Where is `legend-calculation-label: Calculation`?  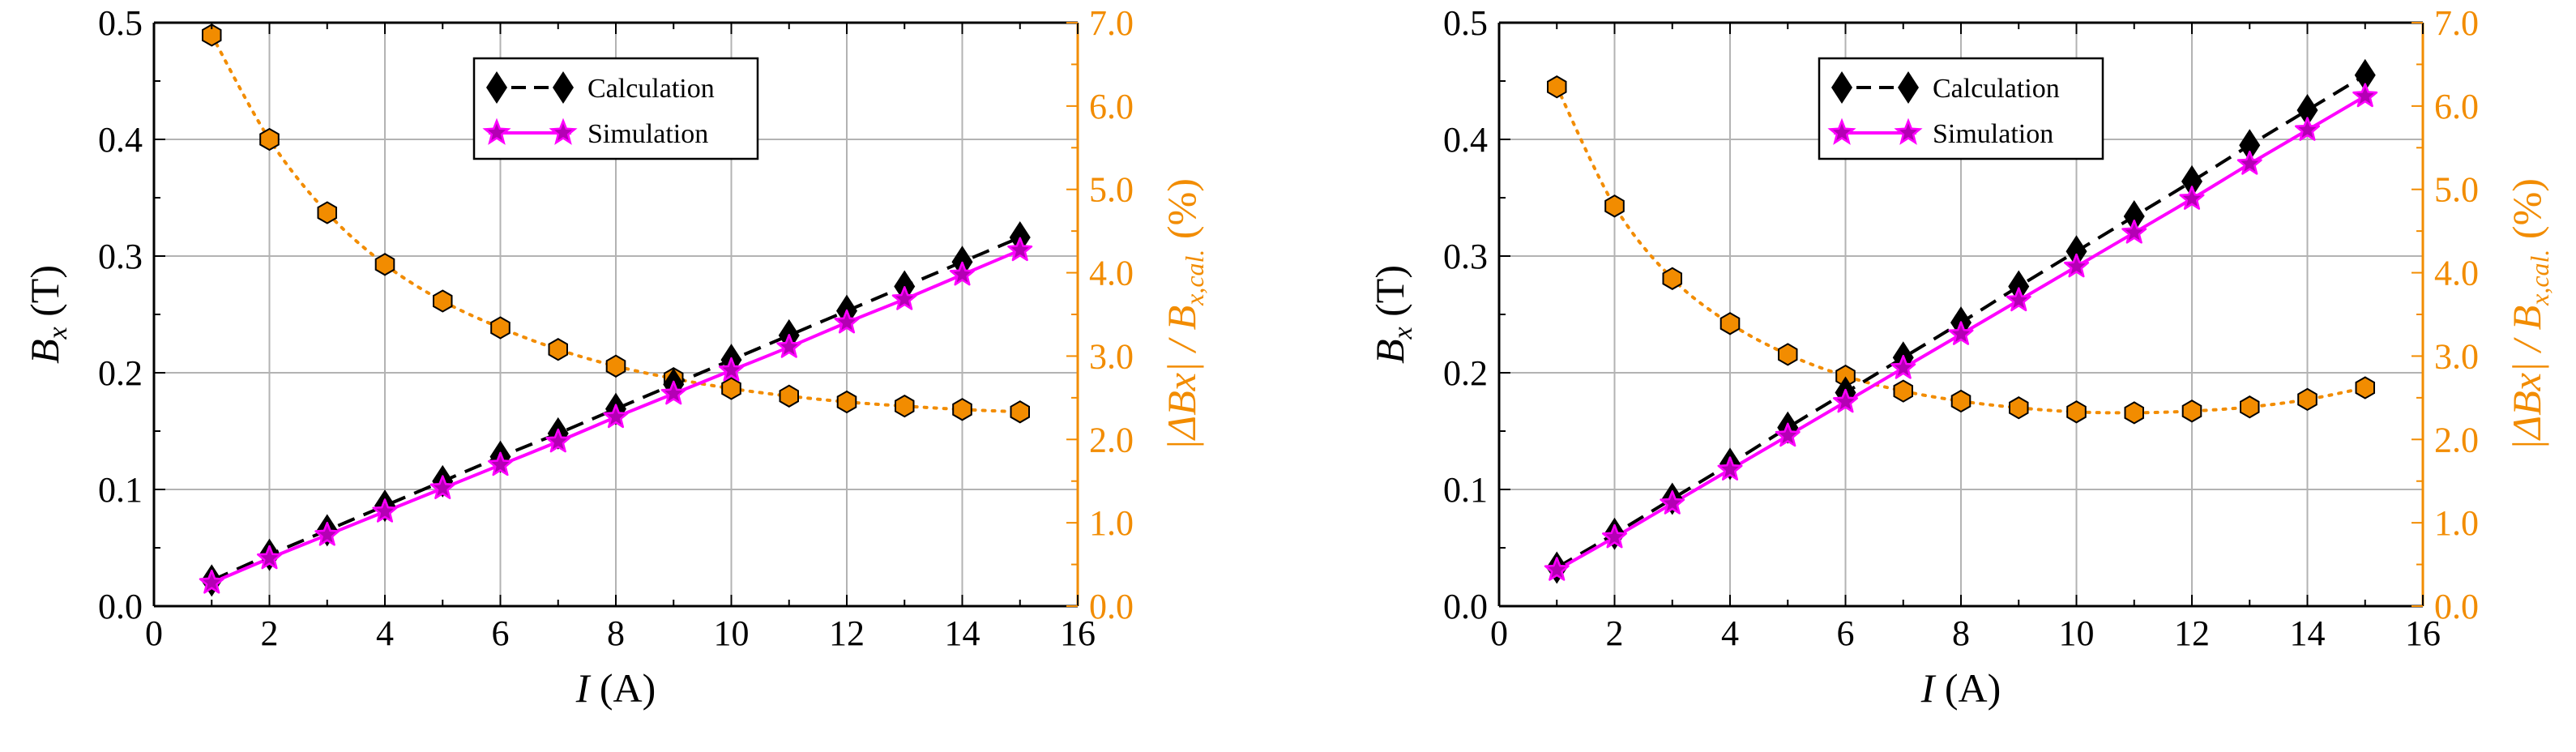
legend-calculation-label: Calculation is located at coordinates (1996, 89).